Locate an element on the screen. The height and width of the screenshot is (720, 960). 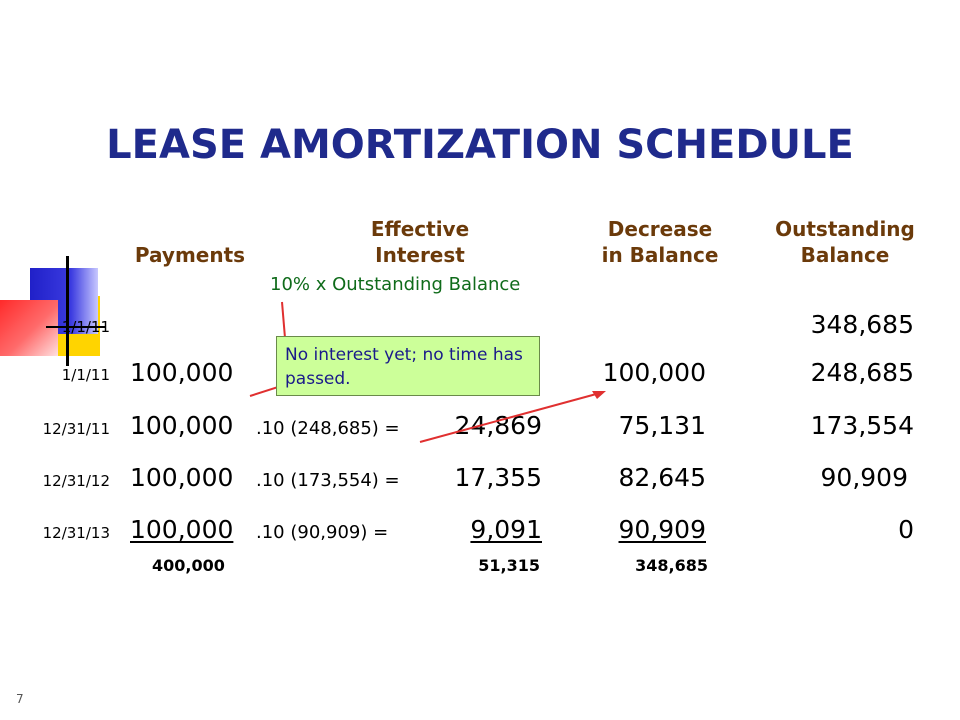
header-outstanding-line1: Outstanding is located at coordinates (845, 229).